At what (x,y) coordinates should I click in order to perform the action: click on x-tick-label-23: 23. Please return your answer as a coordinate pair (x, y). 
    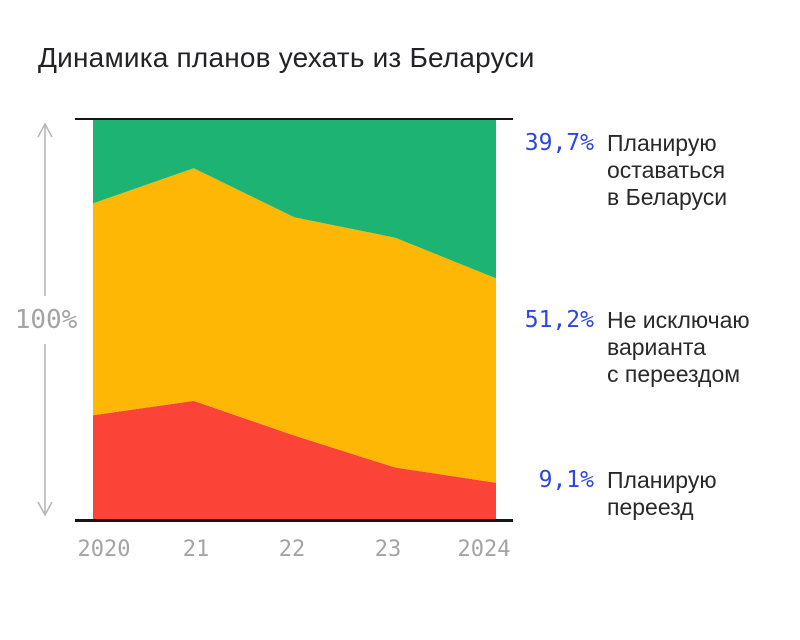
    Looking at the image, I should click on (388, 549).